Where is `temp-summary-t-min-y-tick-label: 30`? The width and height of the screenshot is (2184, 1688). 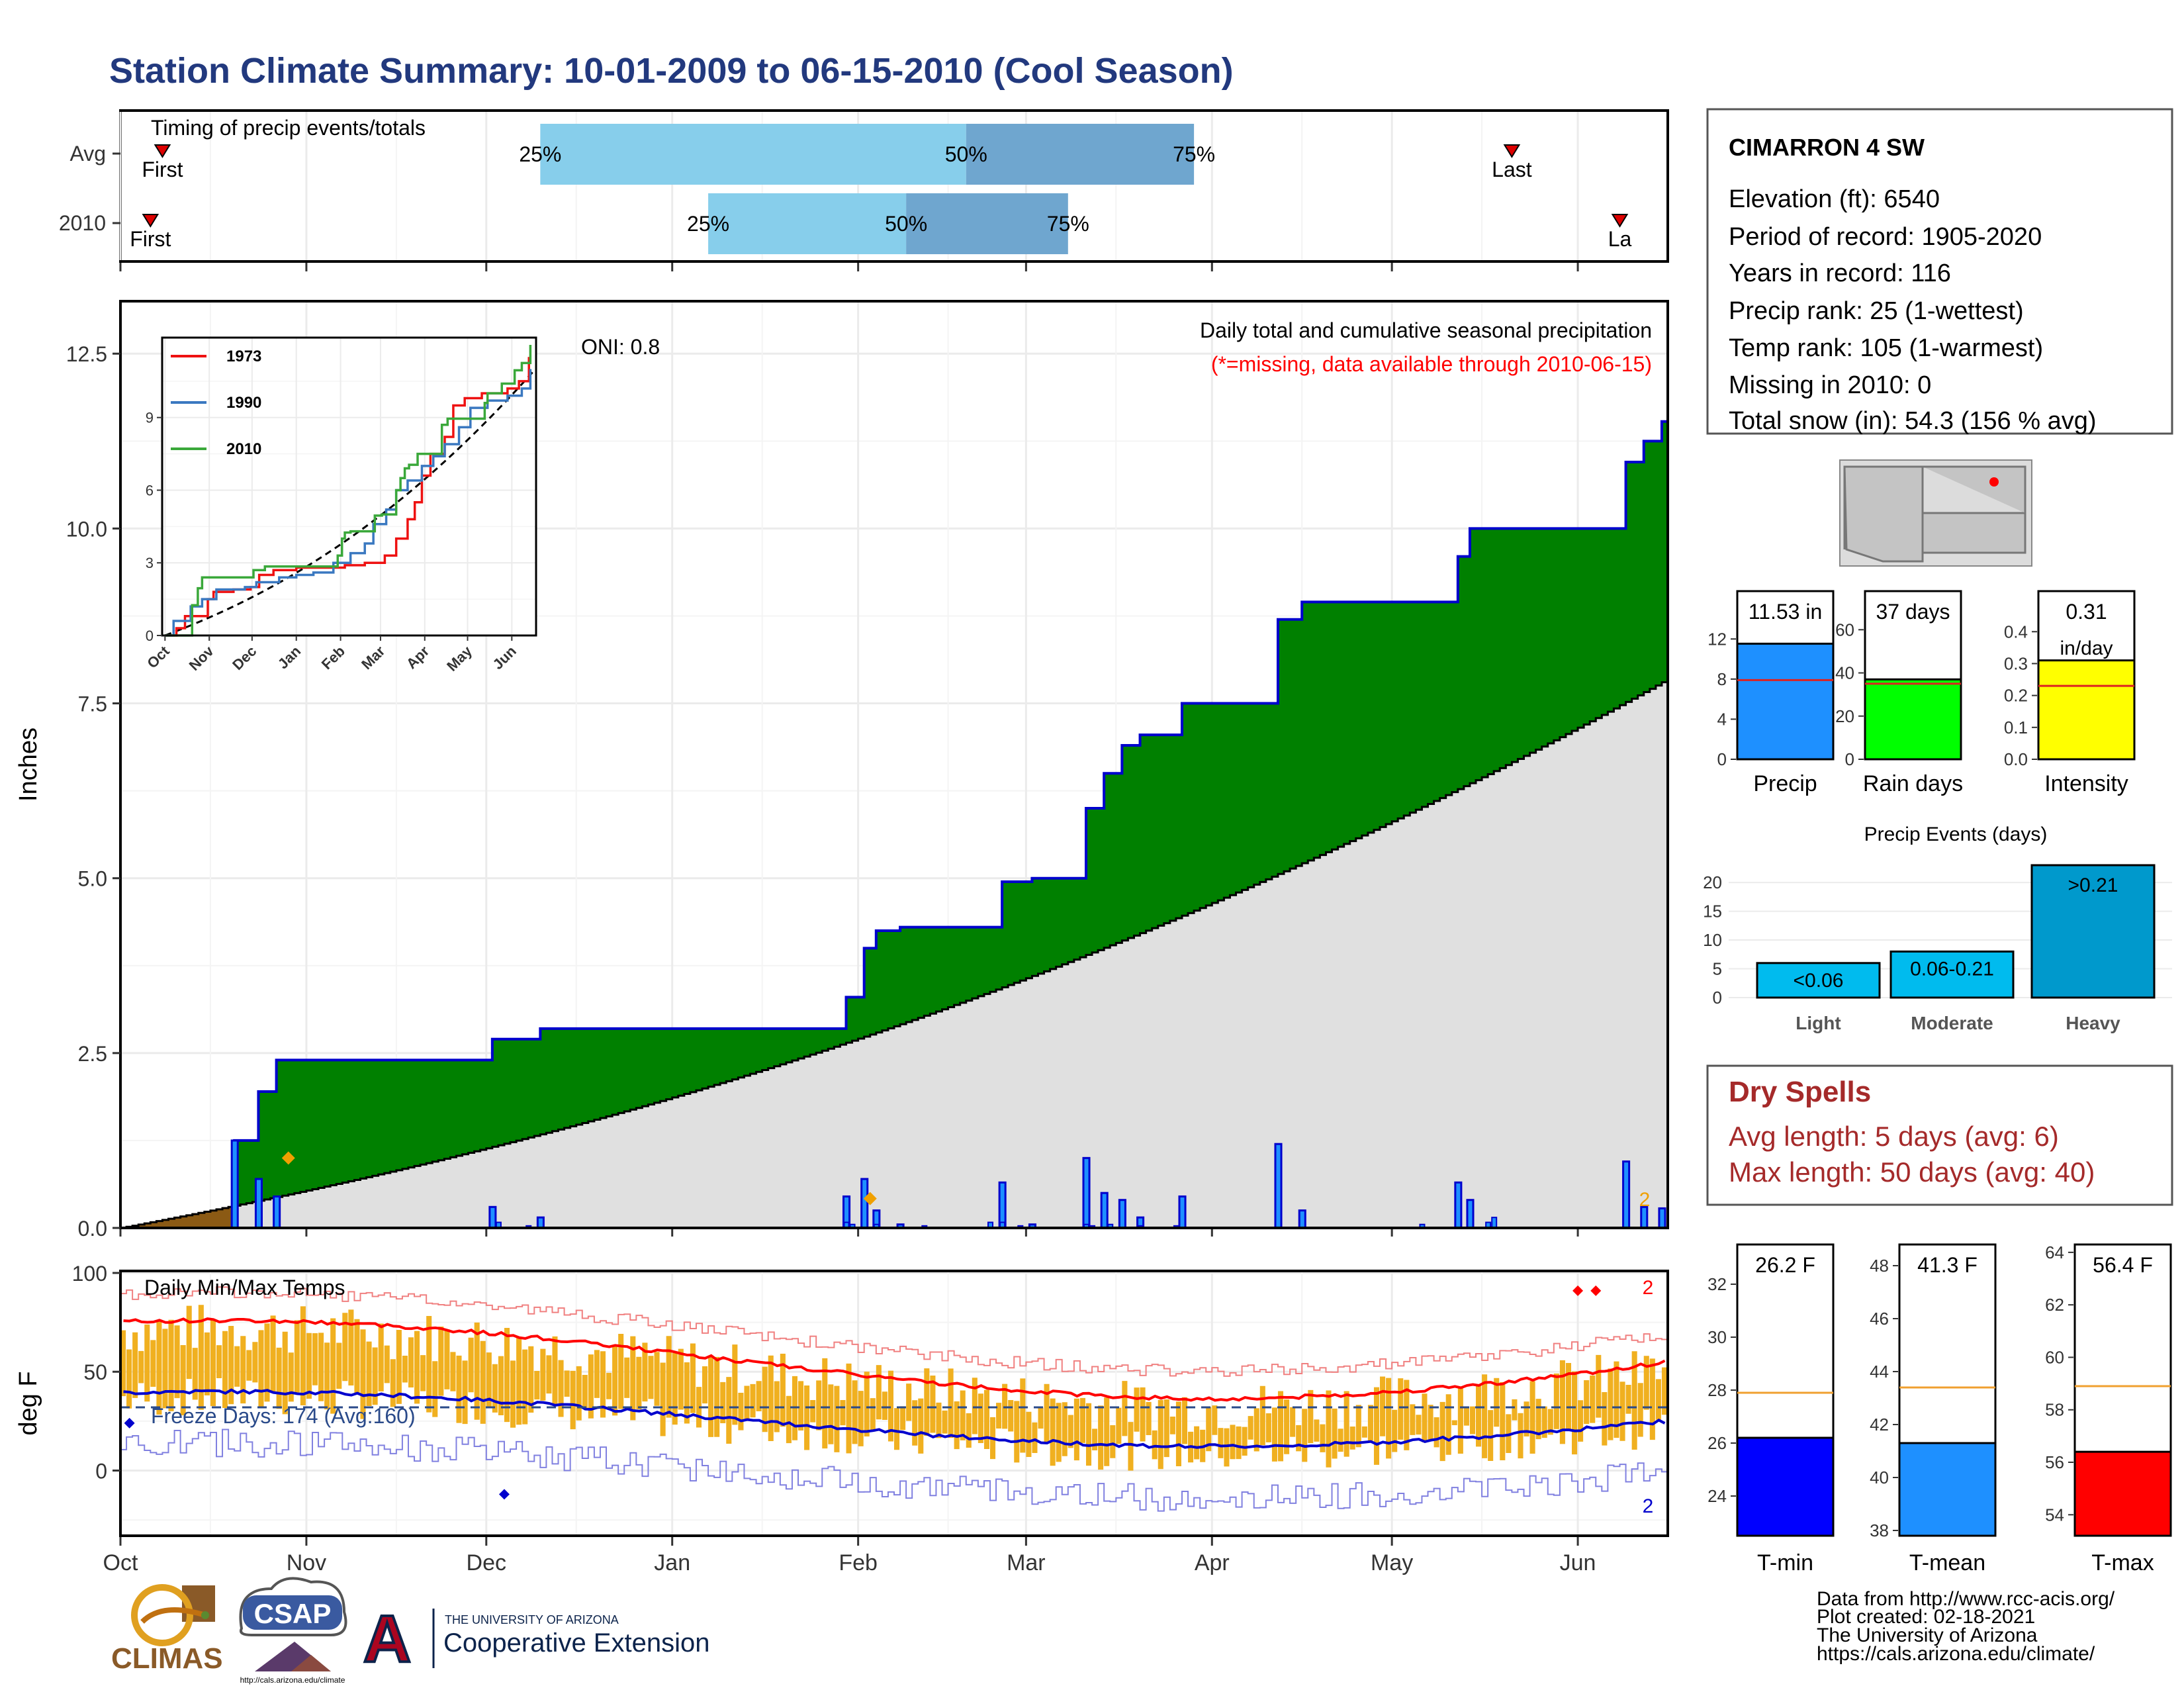
temp-summary-t-min-y-tick-label: 30 is located at coordinates (1717, 1337).